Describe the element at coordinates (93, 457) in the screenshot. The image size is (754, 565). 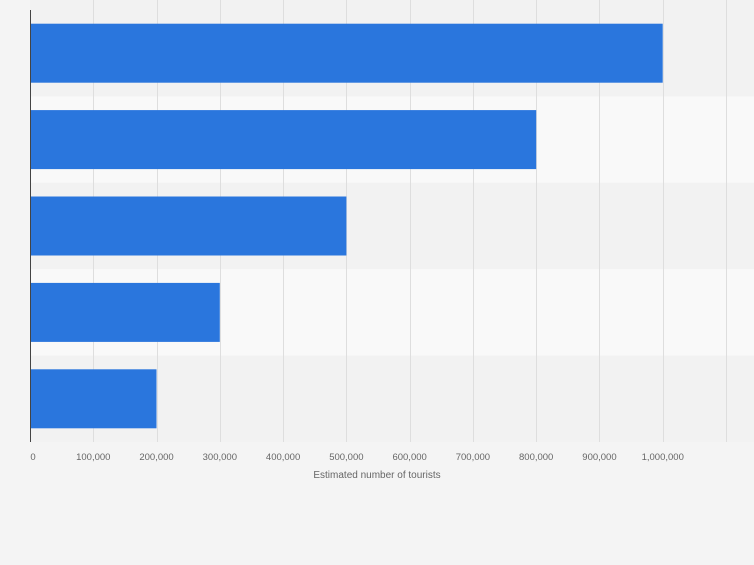
I see `x-tick-label: 100,000` at that location.